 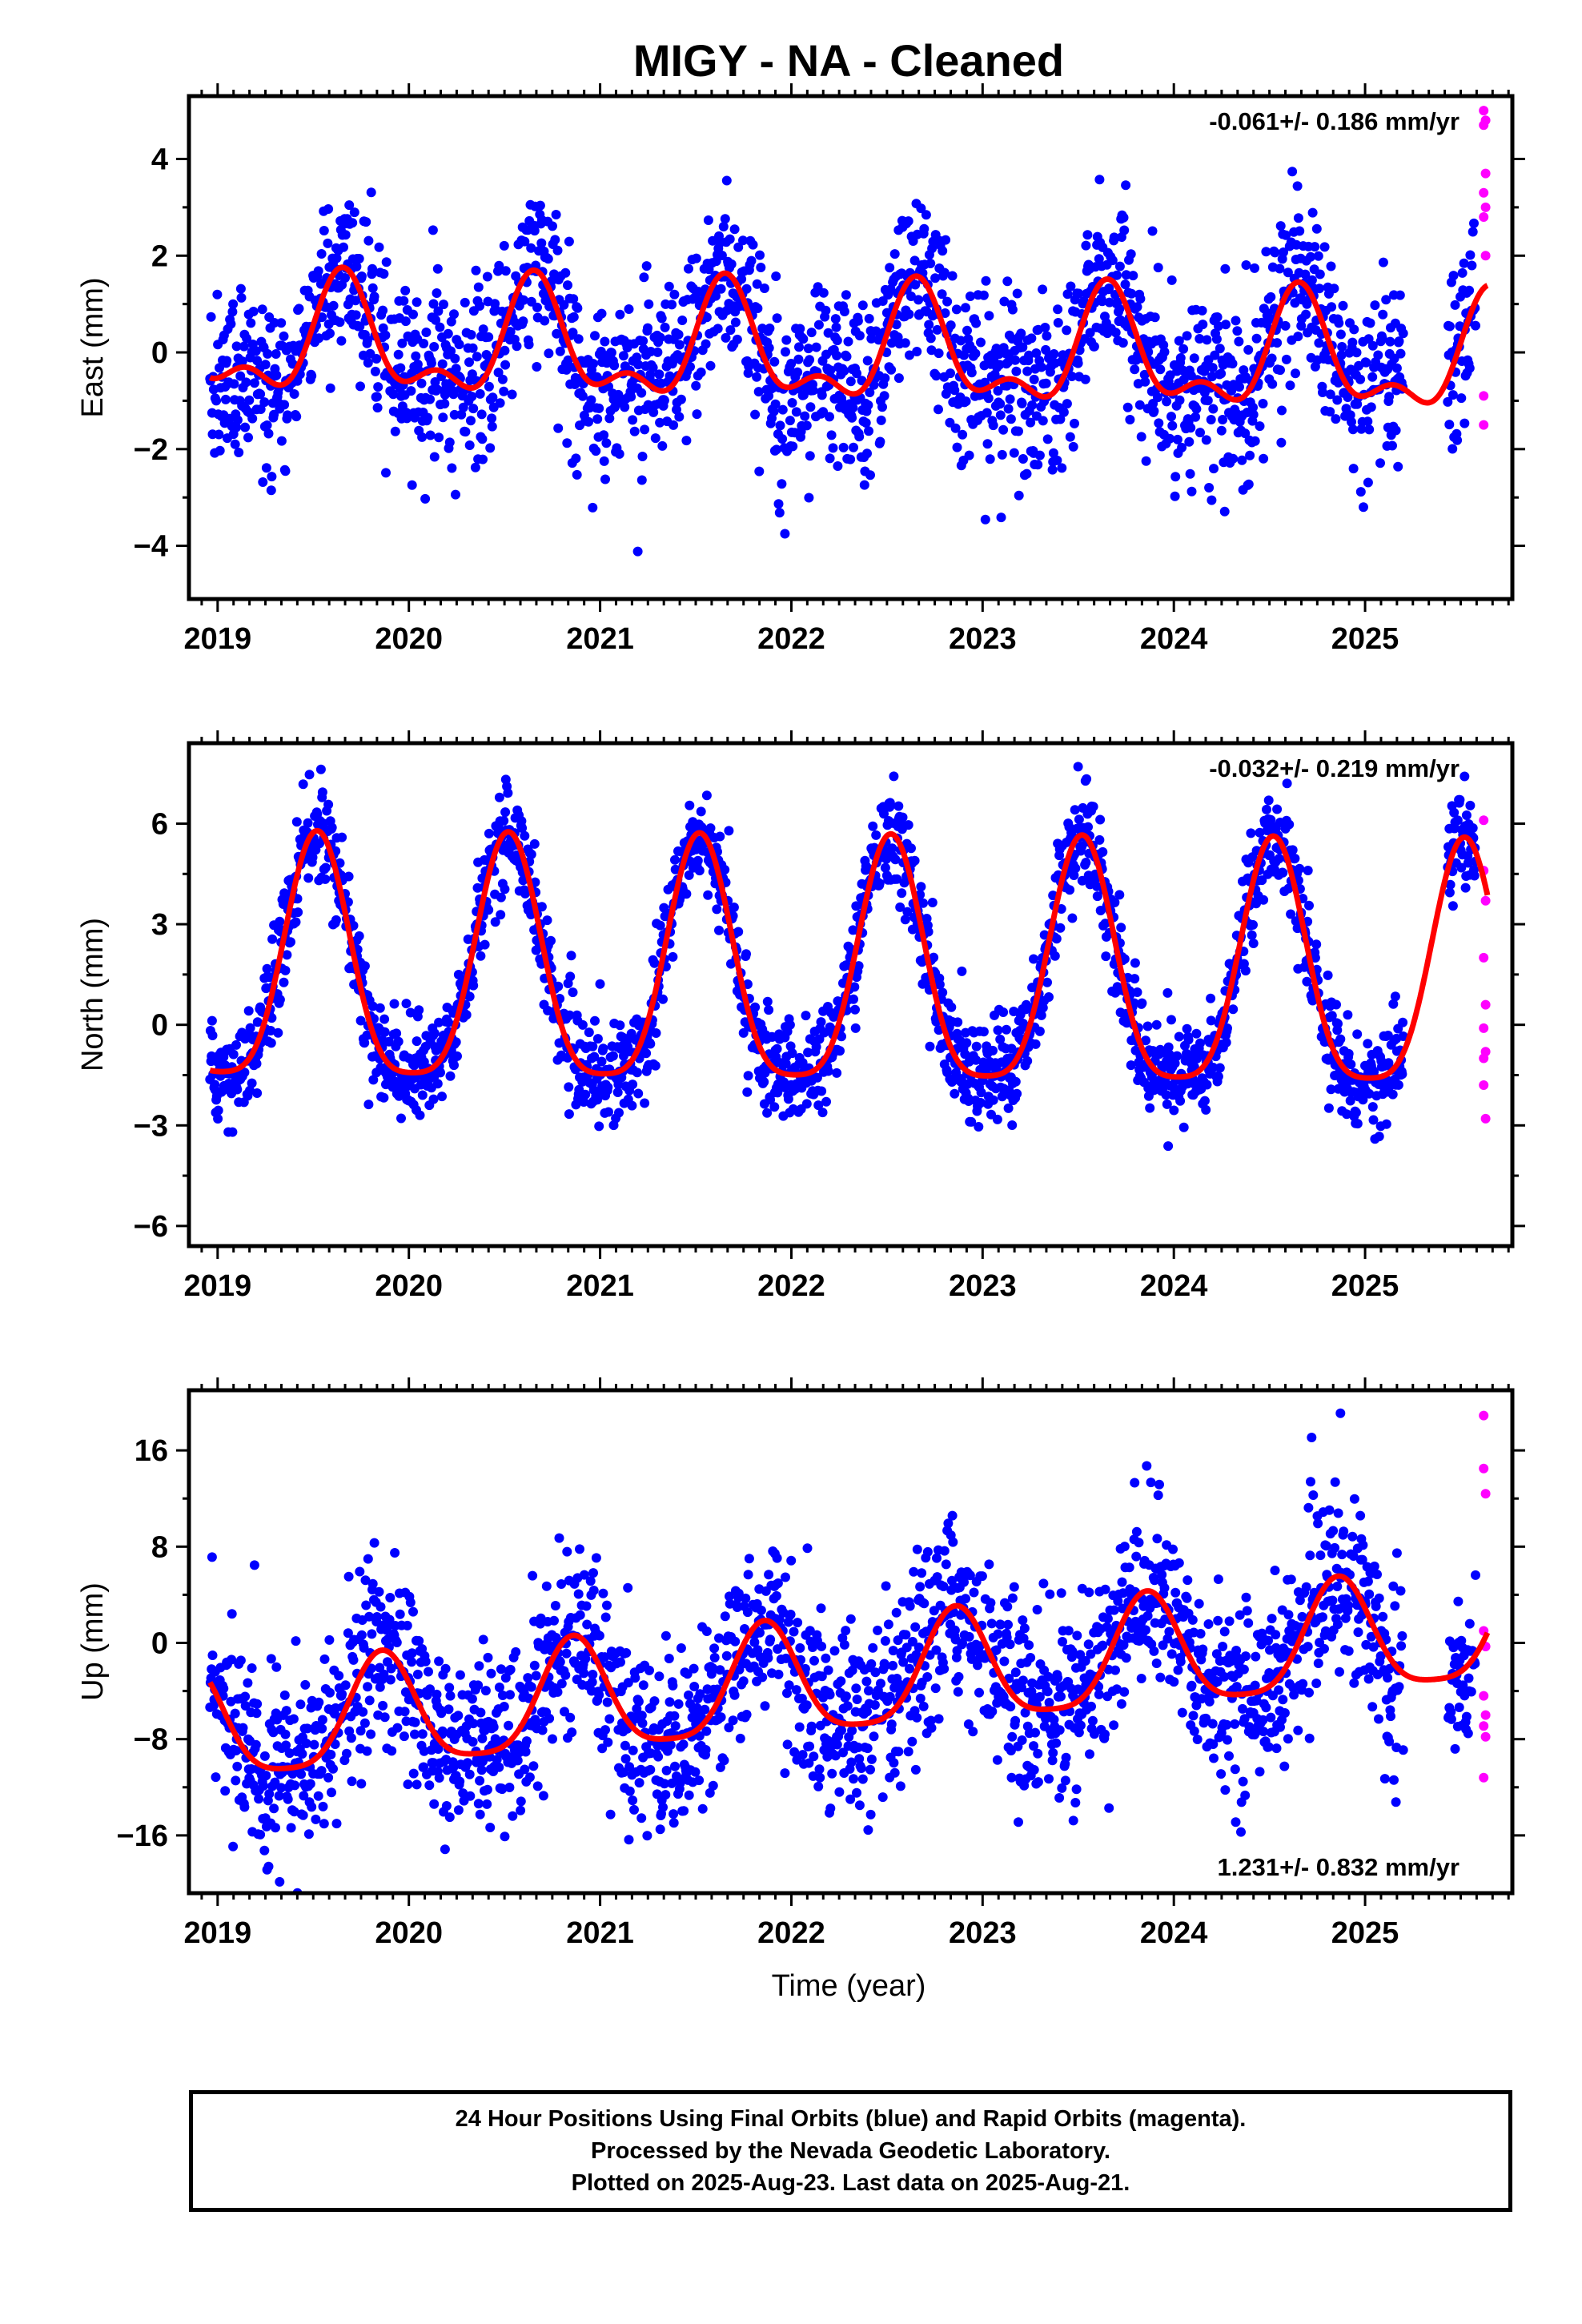 I want to click on y-axis-label: East (mm), so click(x=93, y=347).